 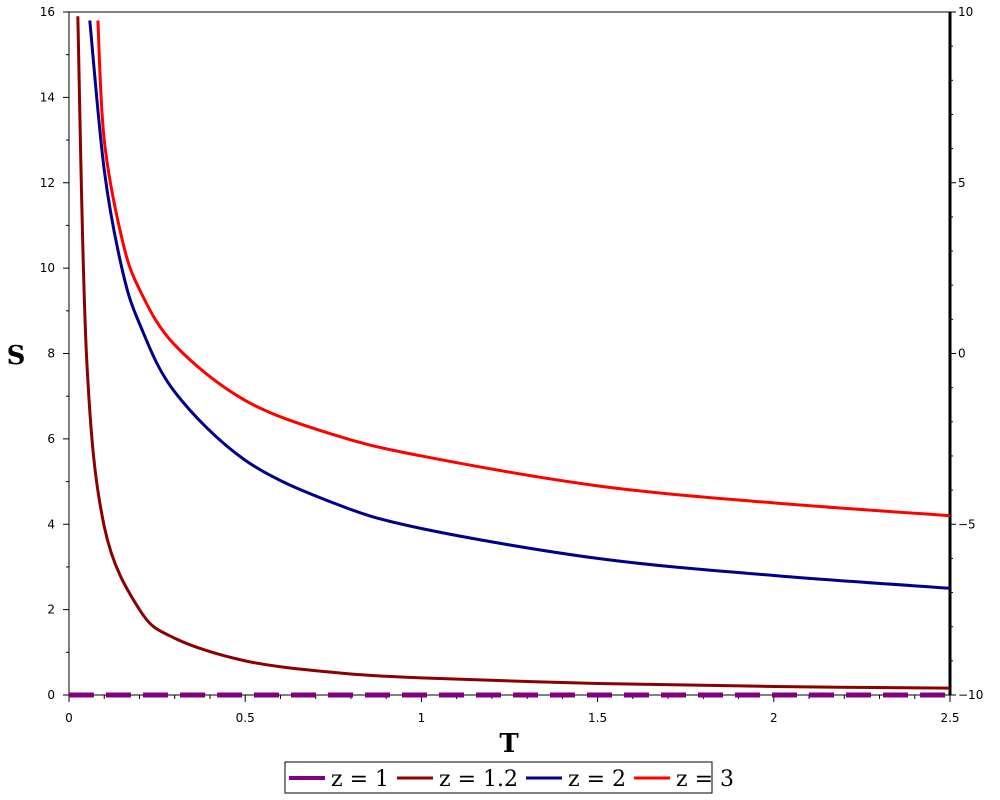 What do you see at coordinates (509, 744) in the screenshot?
I see `x-axis-title: T` at bounding box center [509, 744].